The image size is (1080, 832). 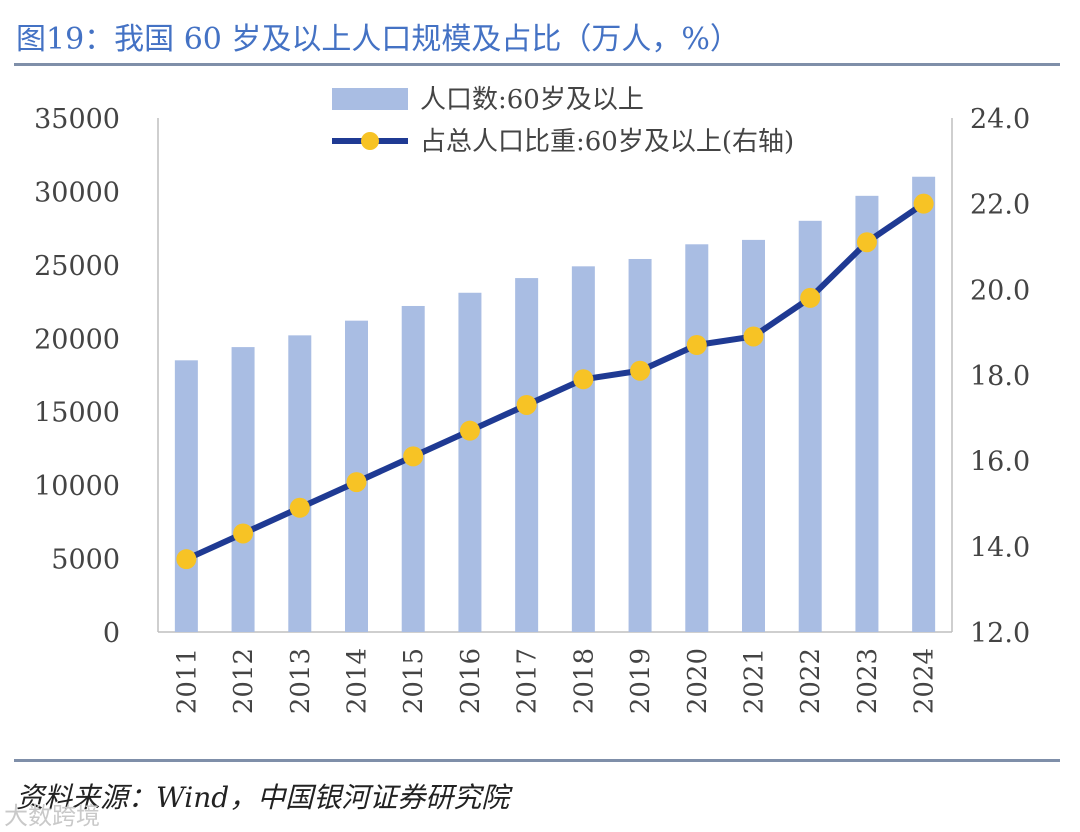 What do you see at coordinates (1000, 205) in the screenshot?
I see `right-tick-label: 22.0` at bounding box center [1000, 205].